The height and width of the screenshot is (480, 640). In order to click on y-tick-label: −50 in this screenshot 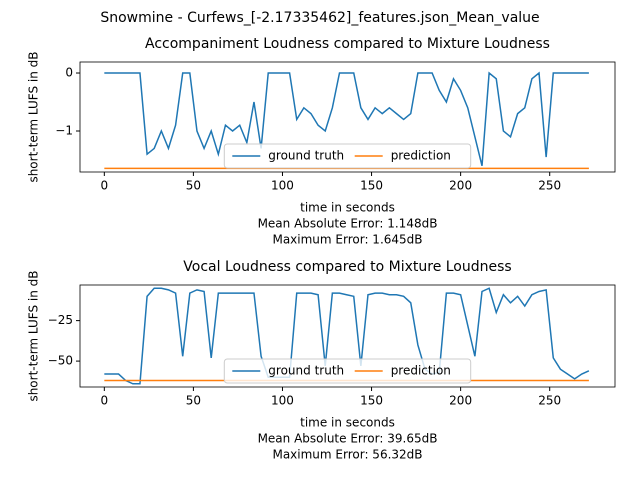, I will do `click(60, 361)`.